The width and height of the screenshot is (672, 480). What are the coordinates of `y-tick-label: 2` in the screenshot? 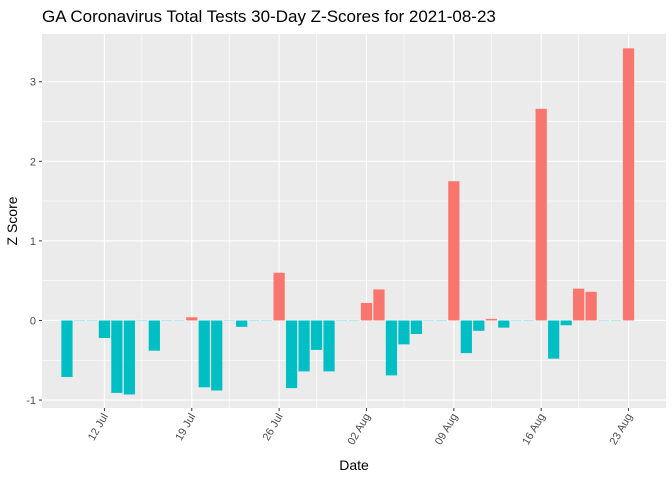 It's located at (33, 162).